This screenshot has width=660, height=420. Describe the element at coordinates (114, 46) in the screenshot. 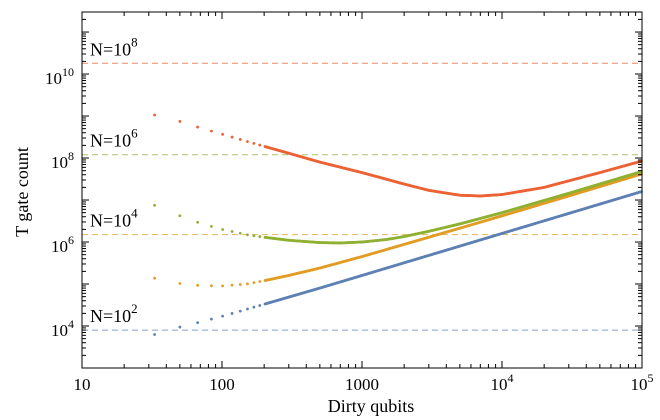

I see `series-label-4: N=108` at that location.